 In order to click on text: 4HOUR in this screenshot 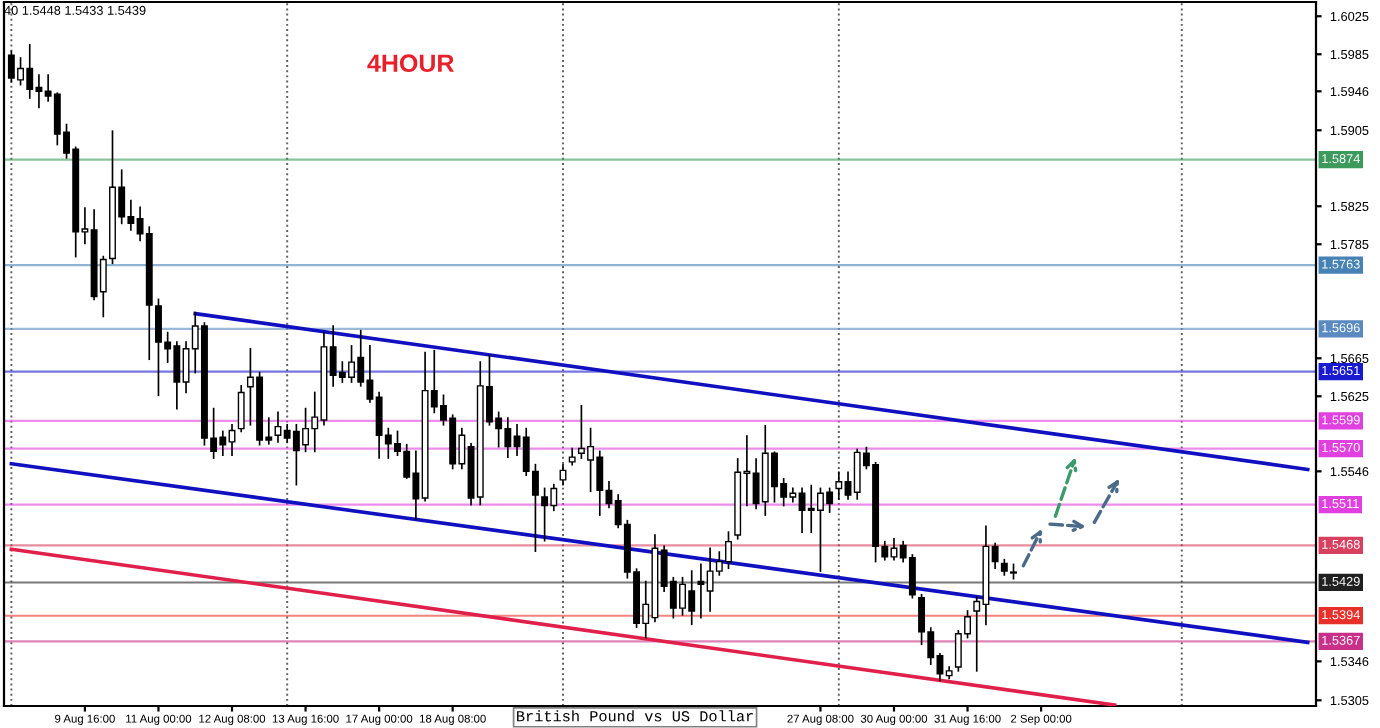, I will do `click(410, 63)`.